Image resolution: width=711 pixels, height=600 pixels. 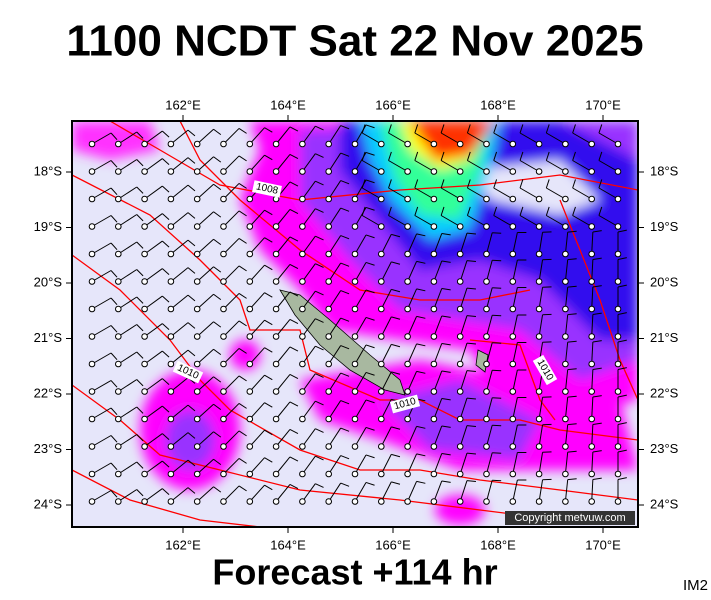 I want to click on lat-label-right: 19°S, so click(x=664, y=226).